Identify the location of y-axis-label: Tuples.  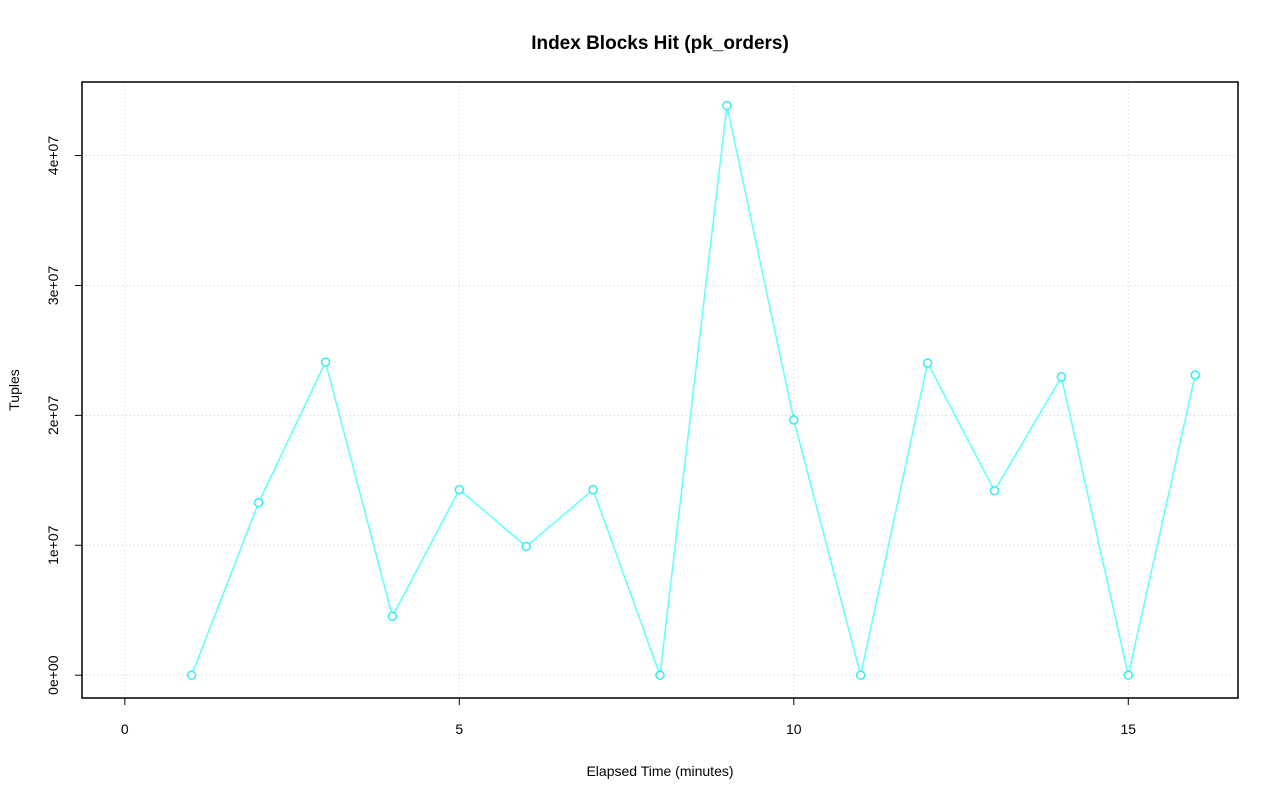
(14, 390).